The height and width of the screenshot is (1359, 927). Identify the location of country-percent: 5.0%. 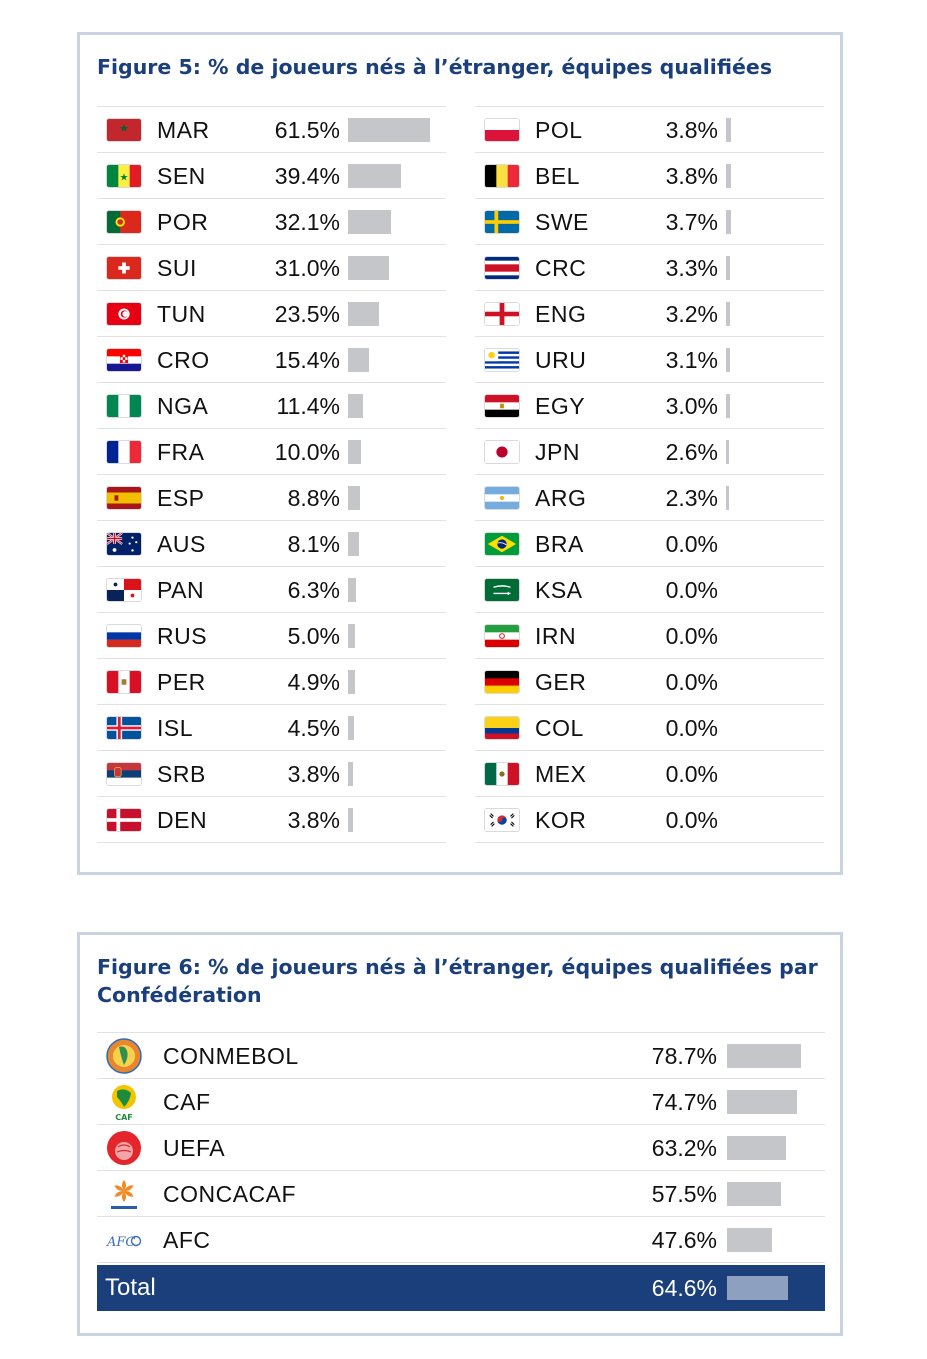
(313, 636).